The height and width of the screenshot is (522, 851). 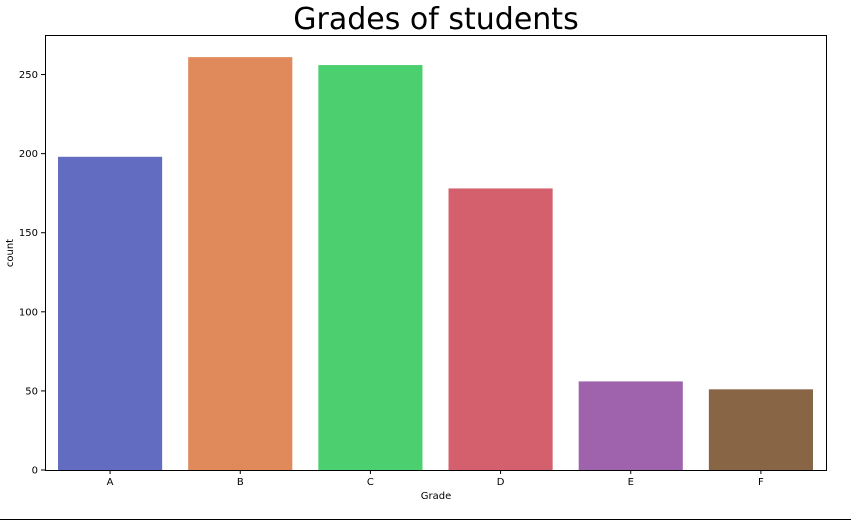 What do you see at coordinates (370, 482) in the screenshot?
I see `x-tick-label: C` at bounding box center [370, 482].